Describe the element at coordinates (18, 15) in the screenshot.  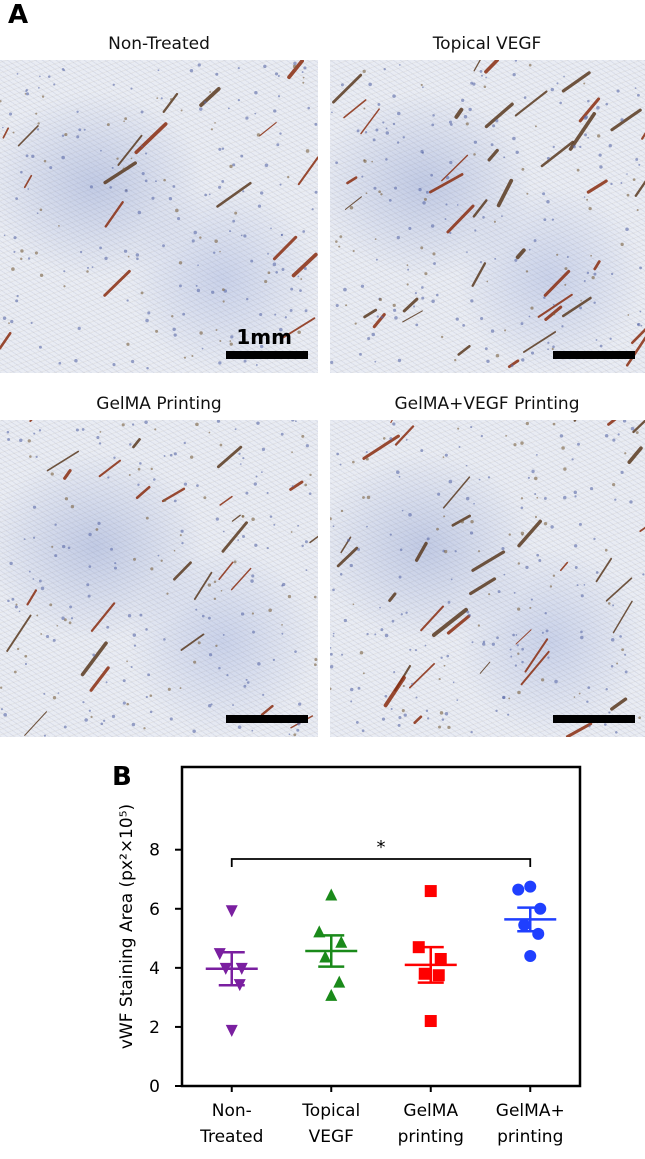
I see `panel-label: A` at that location.